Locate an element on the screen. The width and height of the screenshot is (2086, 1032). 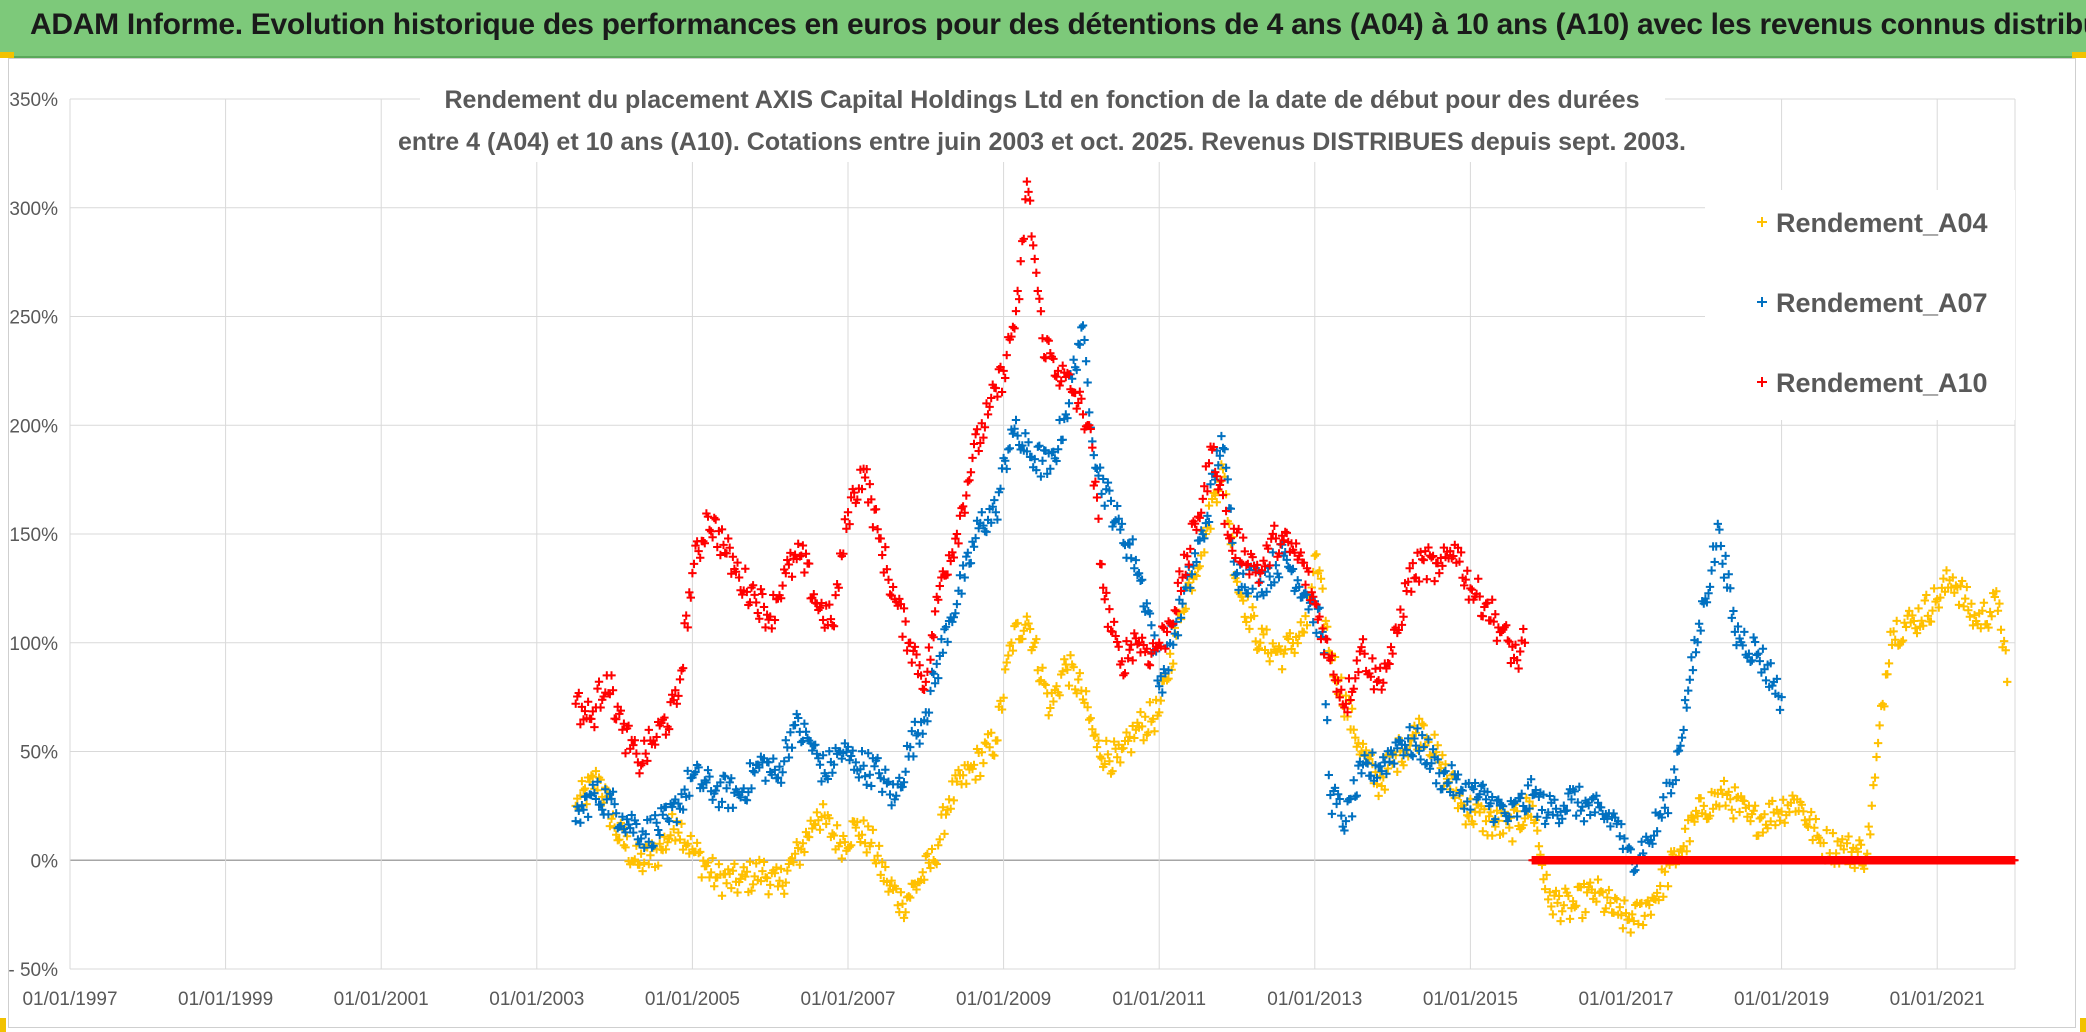
x-tick-label: 01/01/2007 is located at coordinates (847, 999).